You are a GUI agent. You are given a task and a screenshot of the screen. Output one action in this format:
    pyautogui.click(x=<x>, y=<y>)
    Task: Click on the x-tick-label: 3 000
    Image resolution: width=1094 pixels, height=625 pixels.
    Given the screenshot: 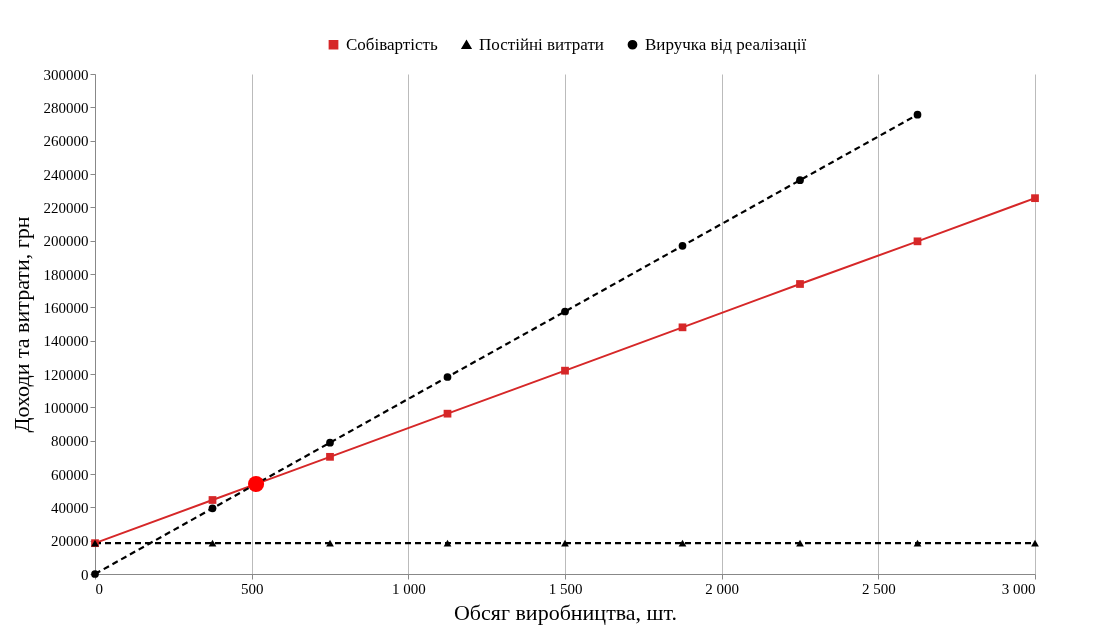 What is the action you would take?
    pyautogui.click(x=1018, y=588)
    